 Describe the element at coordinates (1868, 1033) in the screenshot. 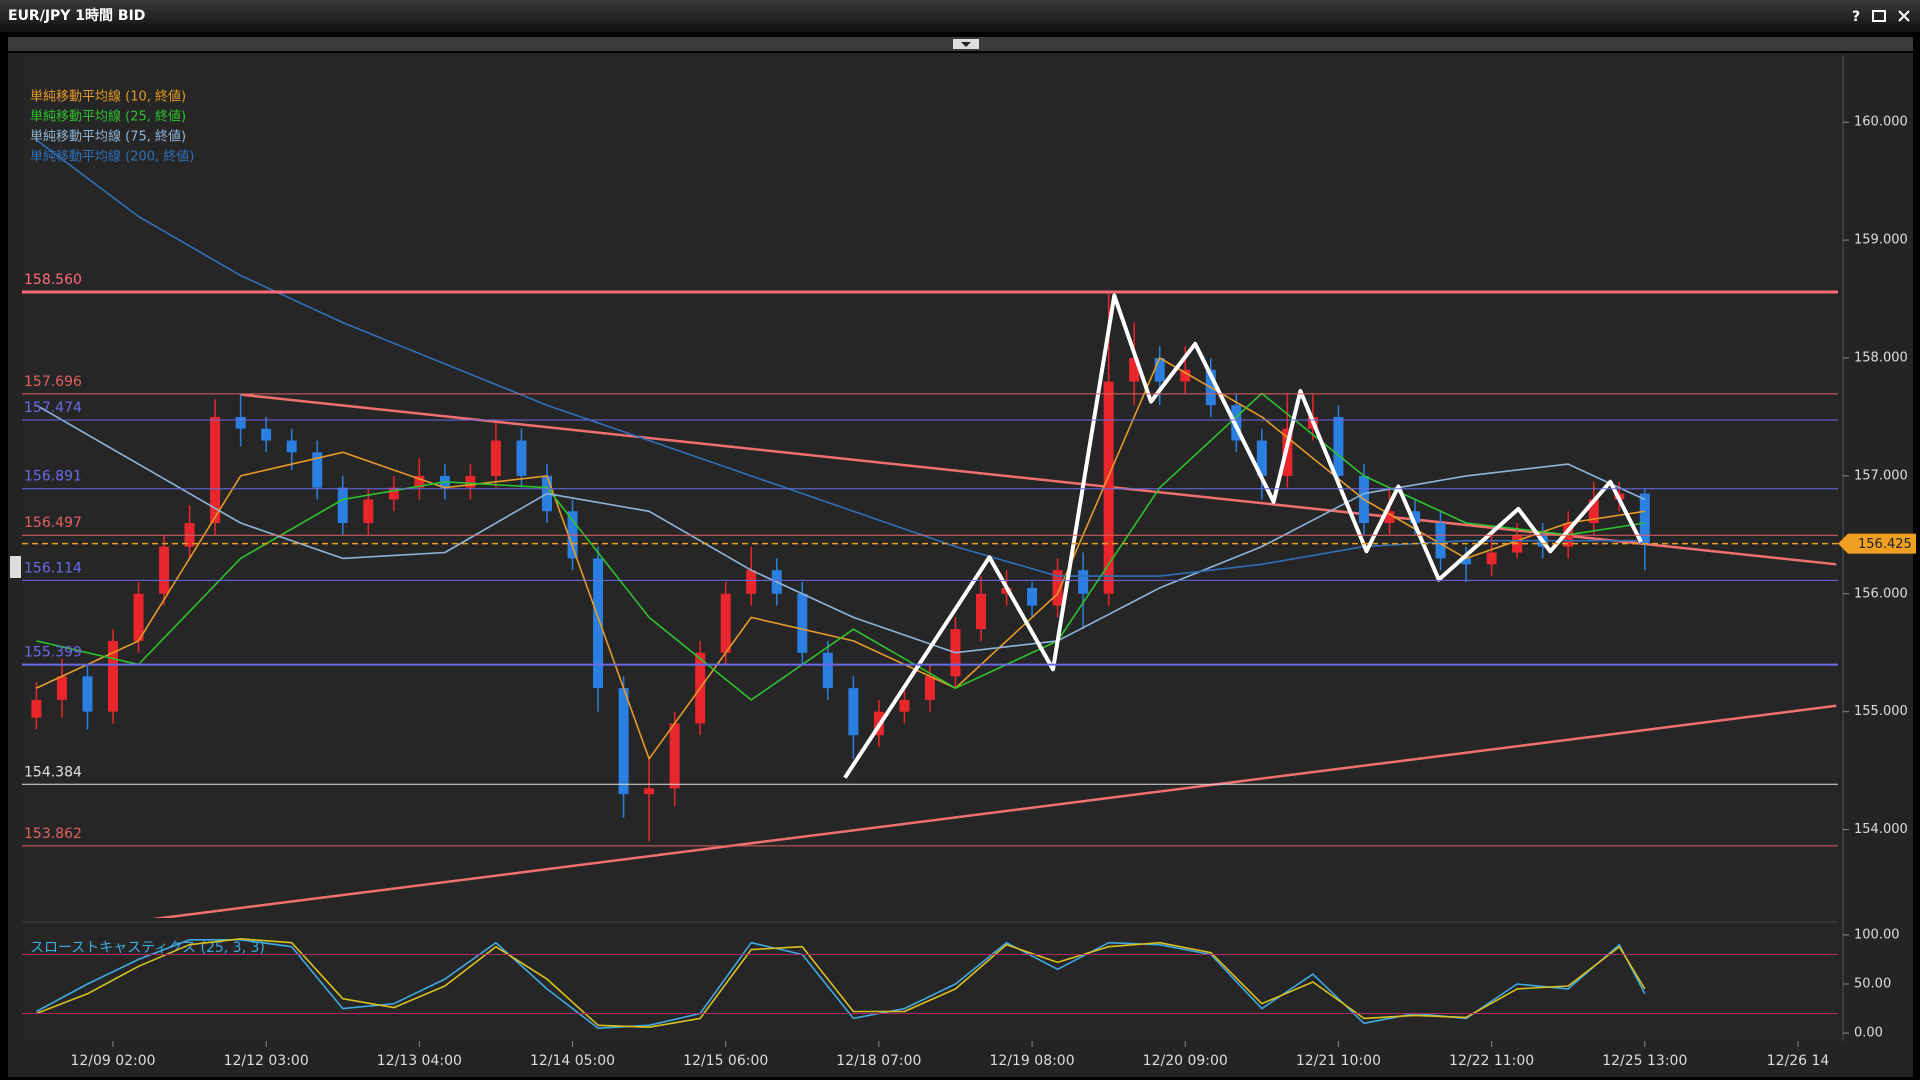

I see `y-tick-label: 0.00` at that location.